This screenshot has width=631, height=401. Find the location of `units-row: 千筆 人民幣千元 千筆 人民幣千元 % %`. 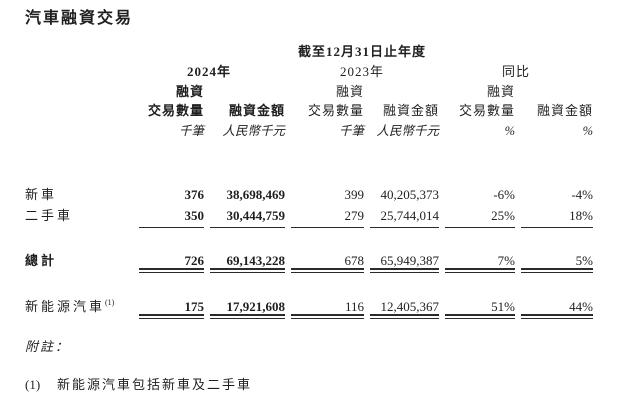

units-row: 千筆 人民幣千元 千筆 人民幣千元 % % is located at coordinates (309, 134).